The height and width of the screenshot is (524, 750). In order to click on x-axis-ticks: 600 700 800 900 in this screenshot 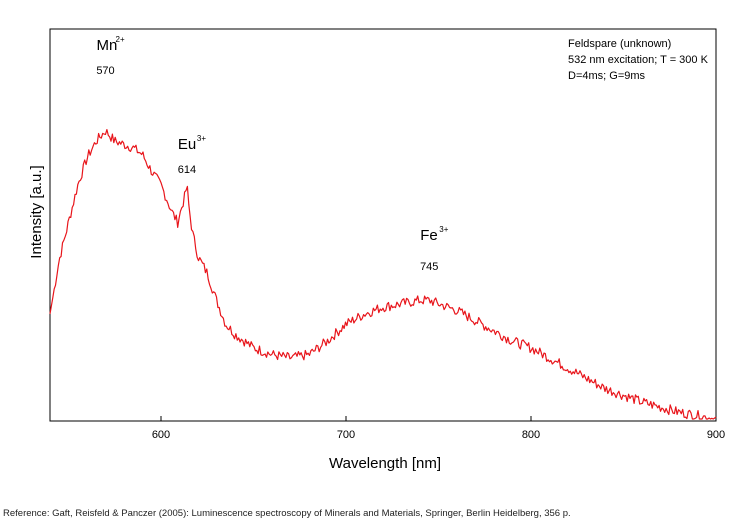, I will do `click(438, 428)`.